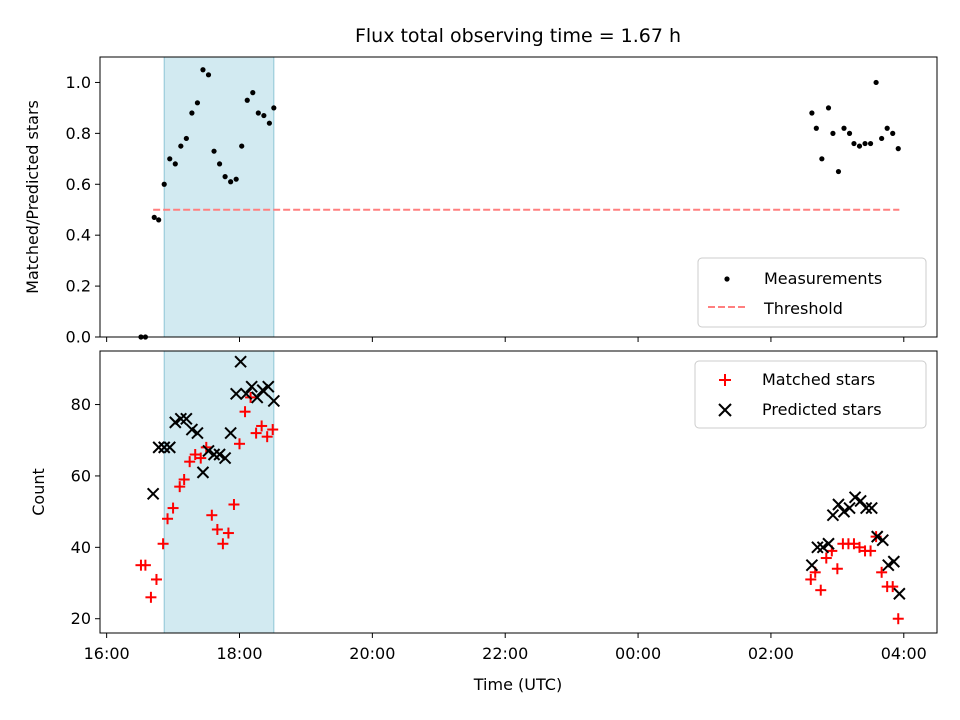 The height and width of the screenshot is (720, 960). What do you see at coordinates (725, 380) in the screenshot?
I see `legend-matched-marker` at bounding box center [725, 380].